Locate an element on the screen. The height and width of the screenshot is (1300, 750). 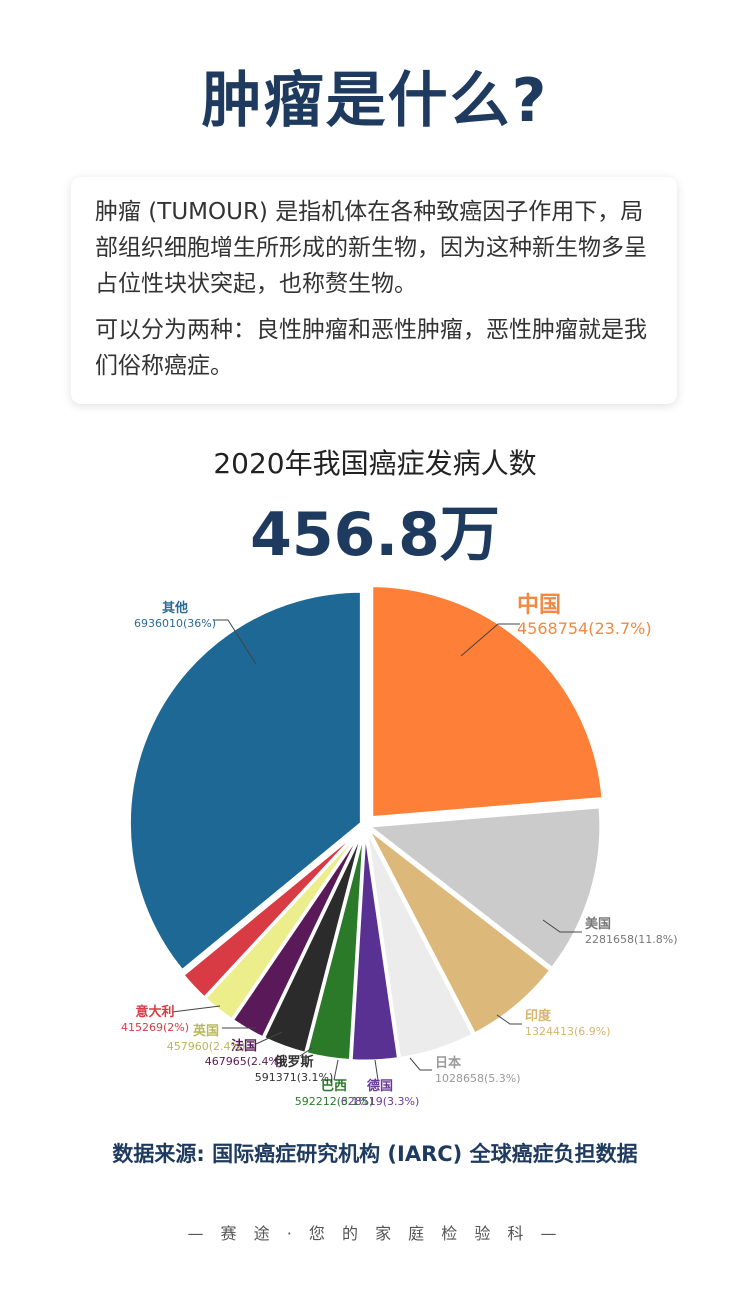
slice-value-label-10: 6936010(36%) is located at coordinates (175, 623).